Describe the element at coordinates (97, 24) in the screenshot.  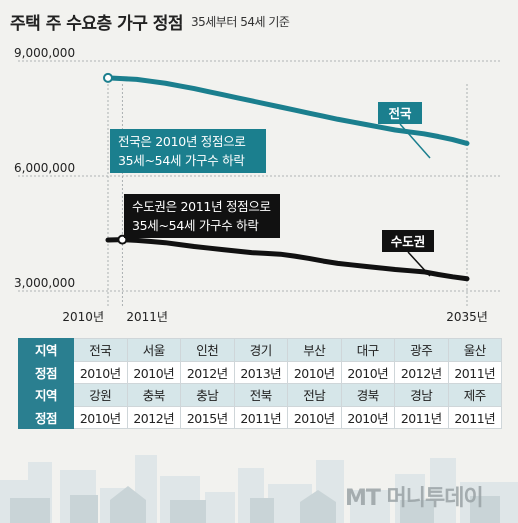
I see `chart-title: 주택 주 수요층 가구 정점` at that location.